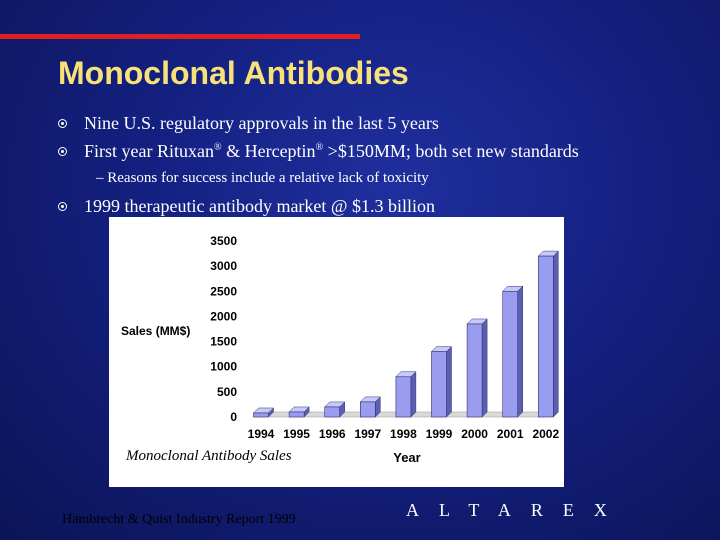  I want to click on y-tick-label: 3000, so click(223, 266).